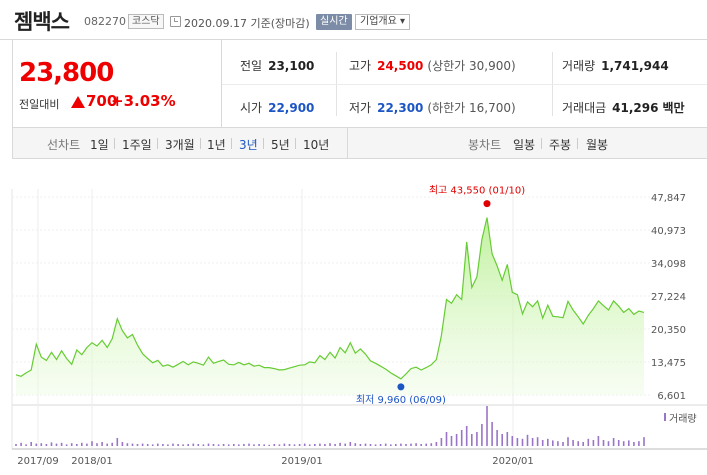  What do you see at coordinates (316, 145) in the screenshot?
I see `tab-10y: 10년` at bounding box center [316, 145].